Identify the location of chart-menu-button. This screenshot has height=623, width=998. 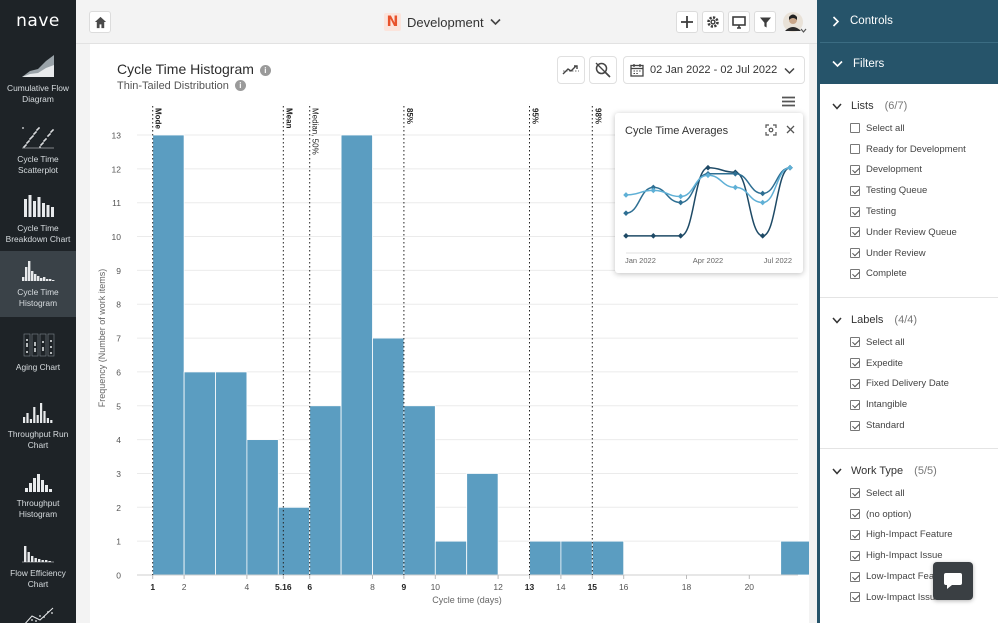
(788, 103).